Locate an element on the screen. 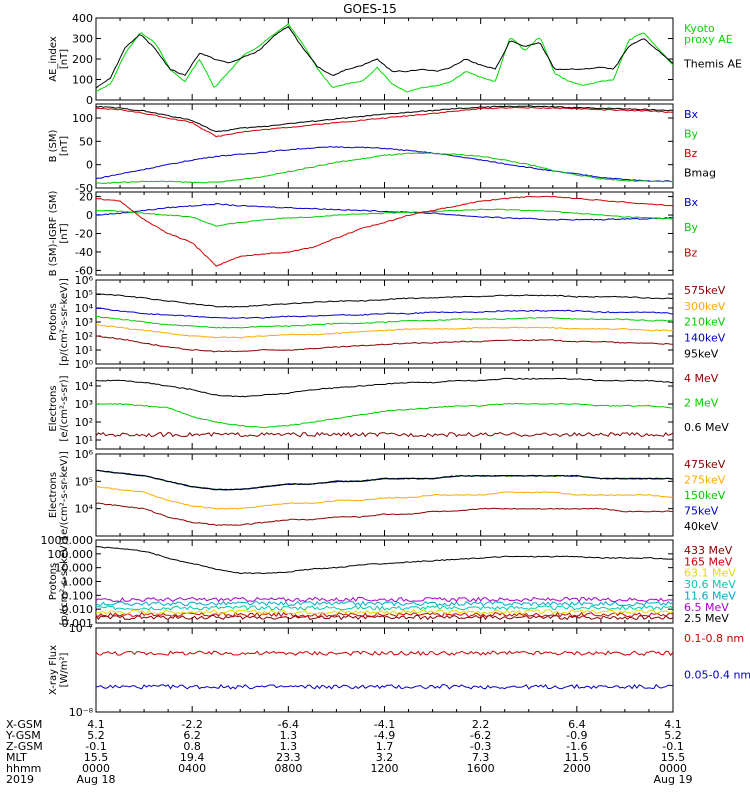 The image size is (750, 800). x-row-value: 1.3 is located at coordinates (289, 746).